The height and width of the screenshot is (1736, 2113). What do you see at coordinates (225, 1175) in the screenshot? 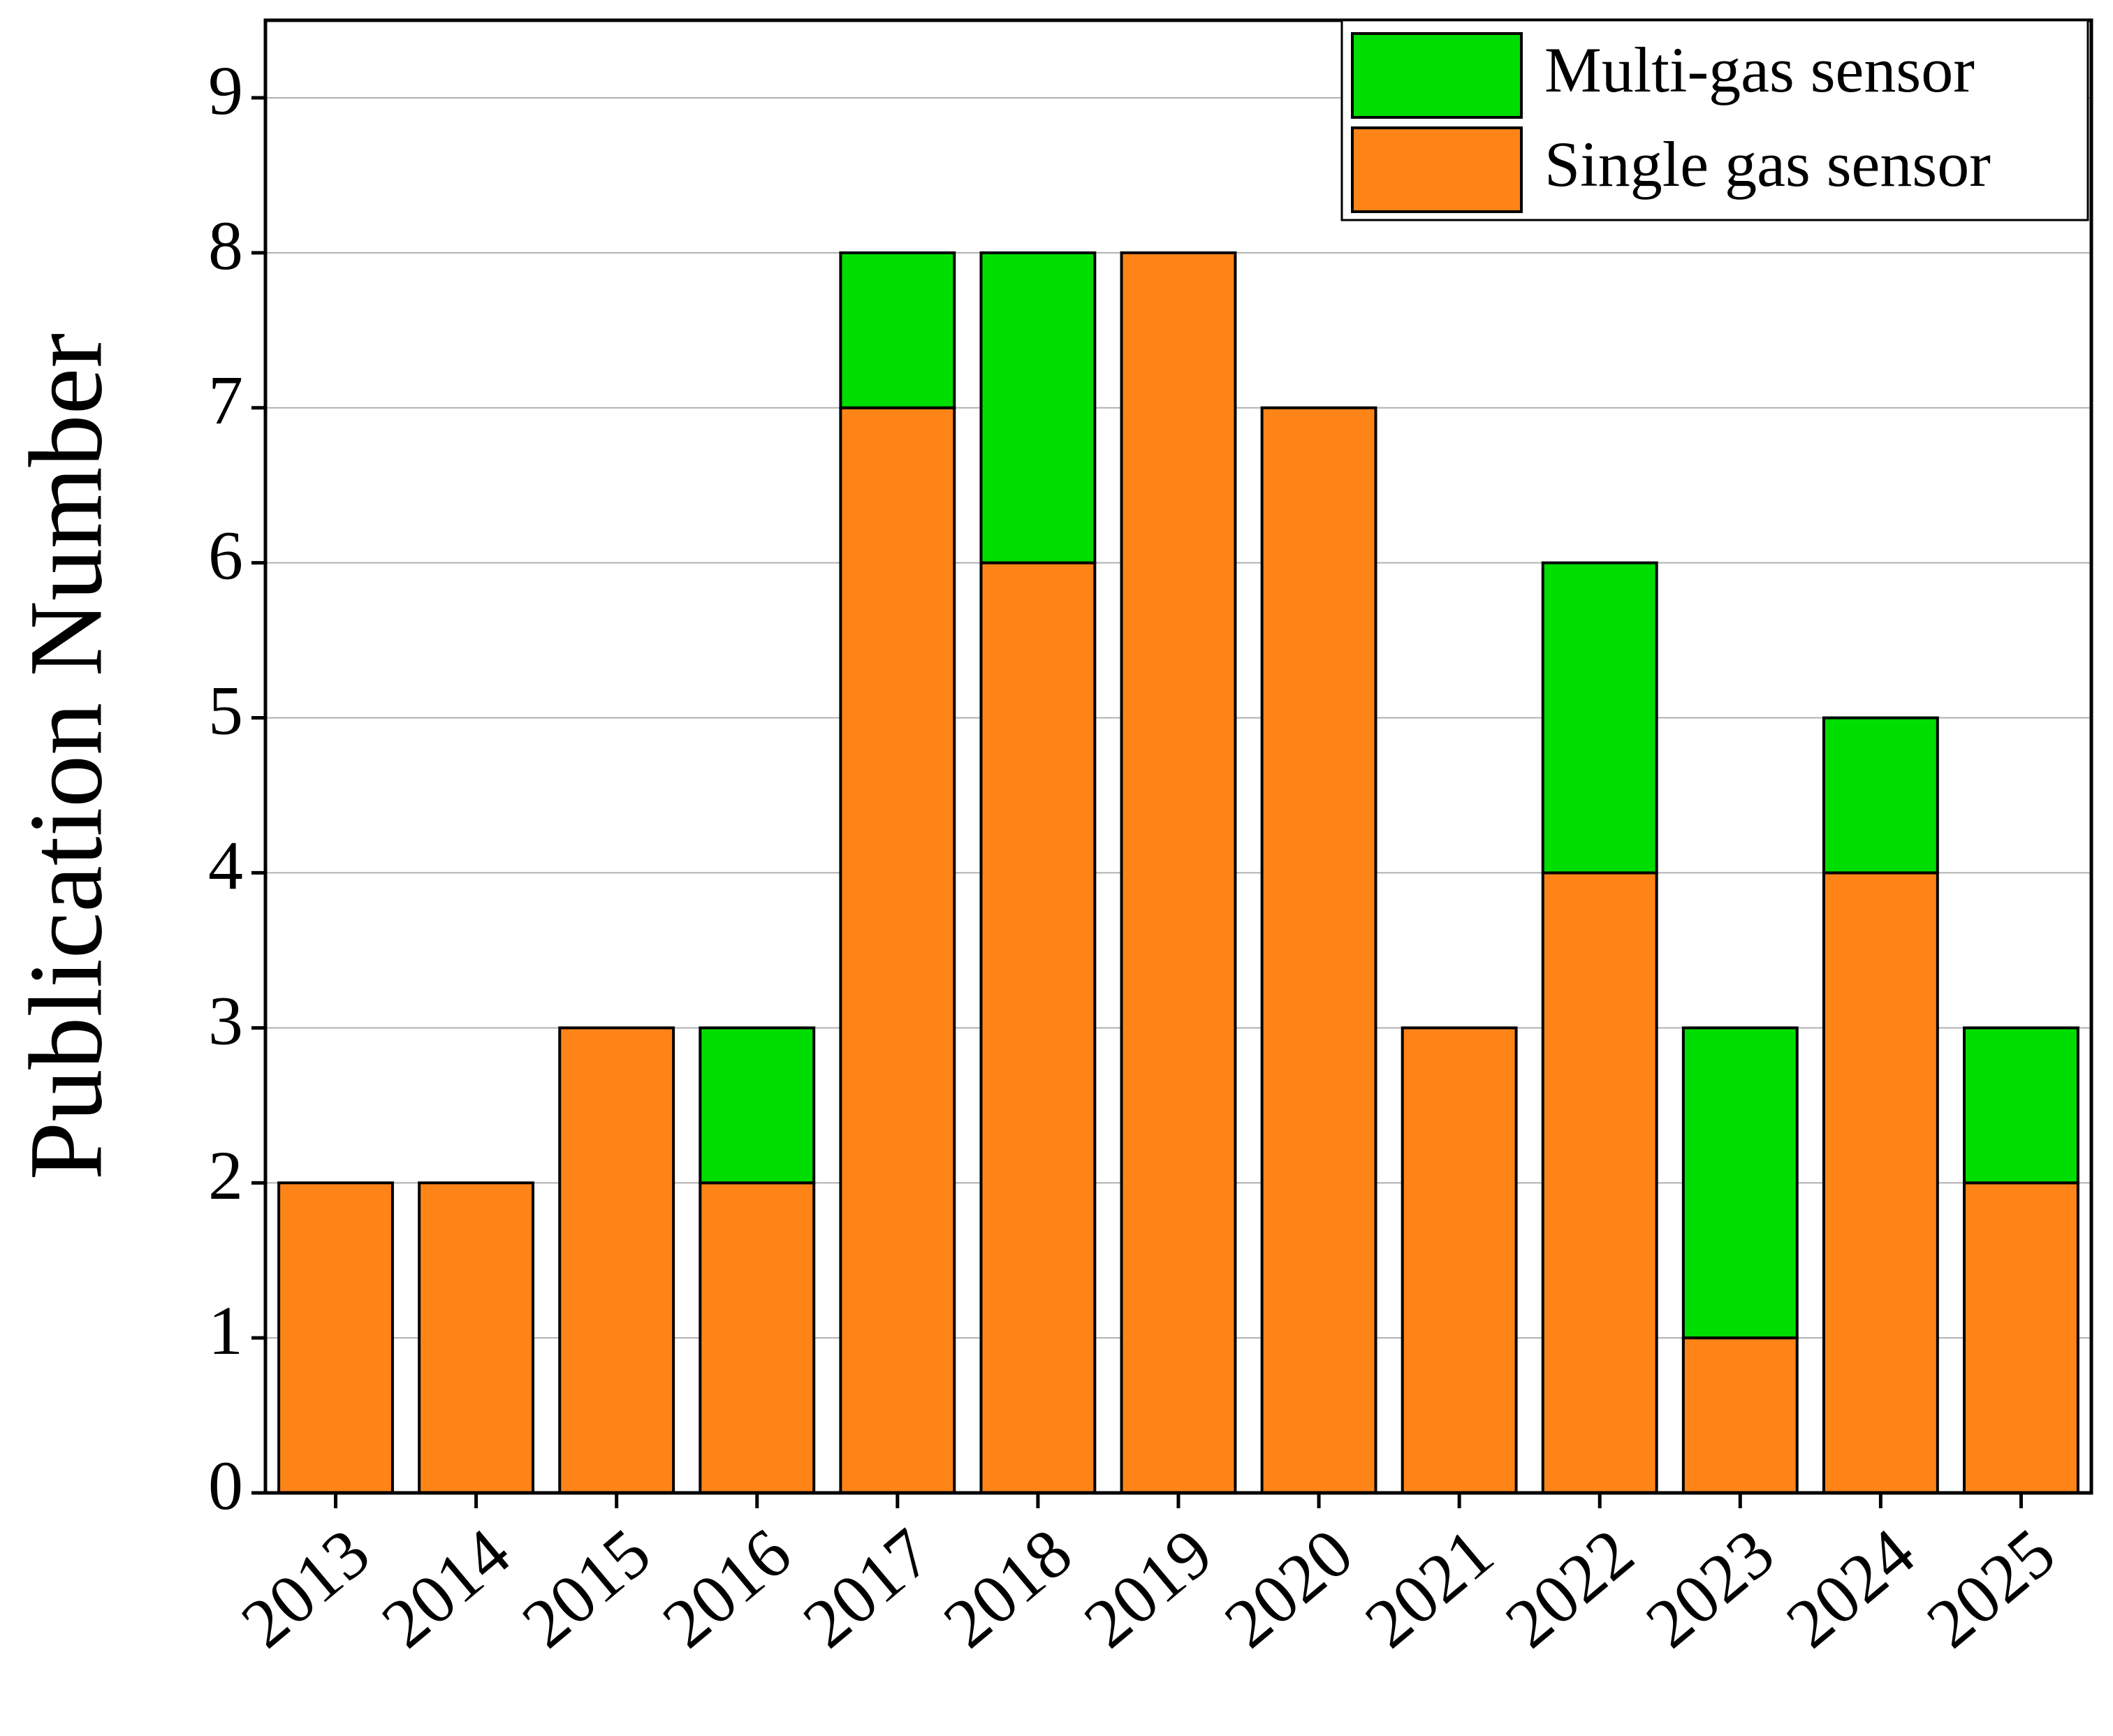
I see `y-tick-label: 2` at bounding box center [225, 1175].